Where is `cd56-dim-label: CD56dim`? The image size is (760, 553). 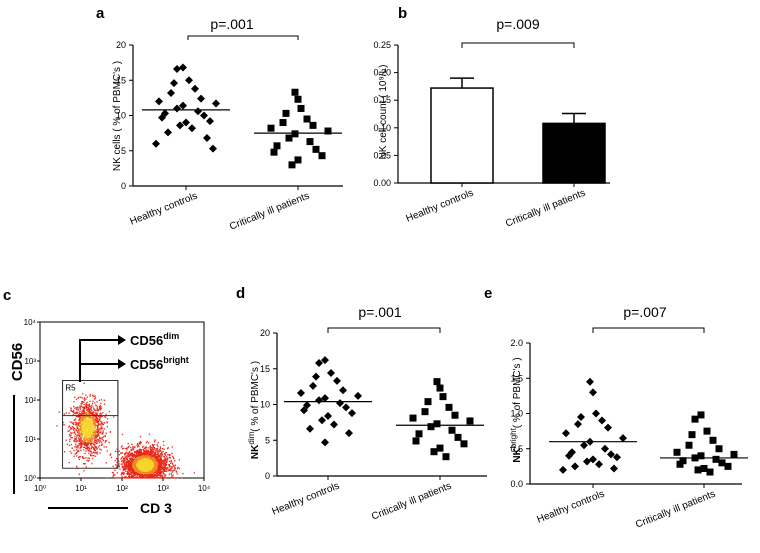
cd56-dim-label: CD56dim is located at coordinates (154, 339).